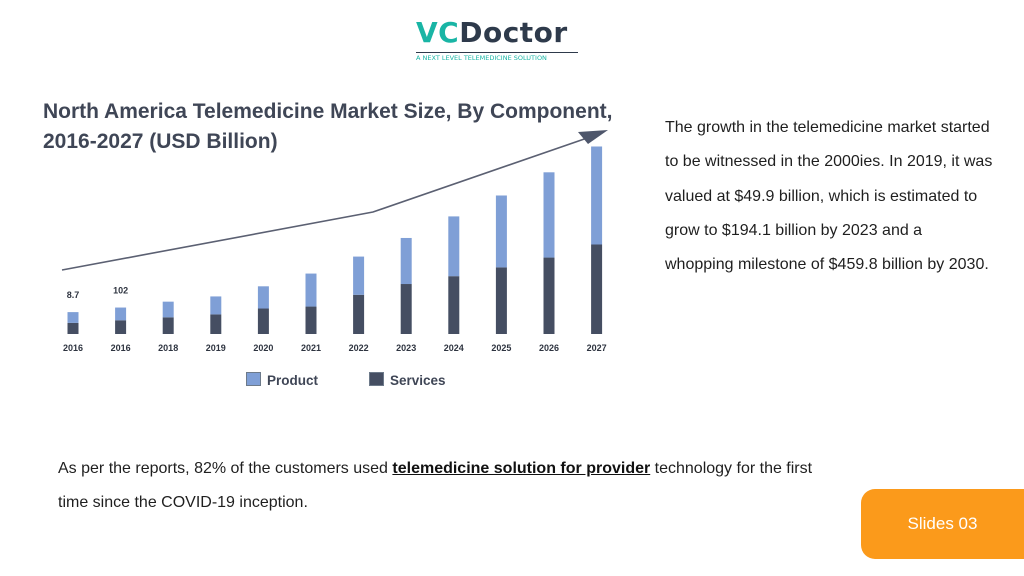 The image size is (1024, 576). I want to click on x-tick-label-0: 2016, so click(73, 348).